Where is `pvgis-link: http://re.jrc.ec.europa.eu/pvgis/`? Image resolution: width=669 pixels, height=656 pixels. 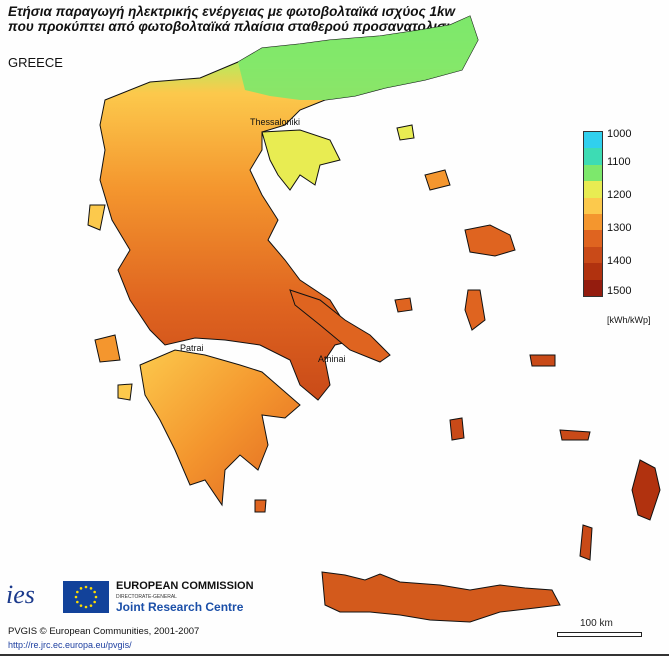 pvgis-link: http://re.jrc.ec.europa.eu/pvgis/ is located at coordinates (70, 645).